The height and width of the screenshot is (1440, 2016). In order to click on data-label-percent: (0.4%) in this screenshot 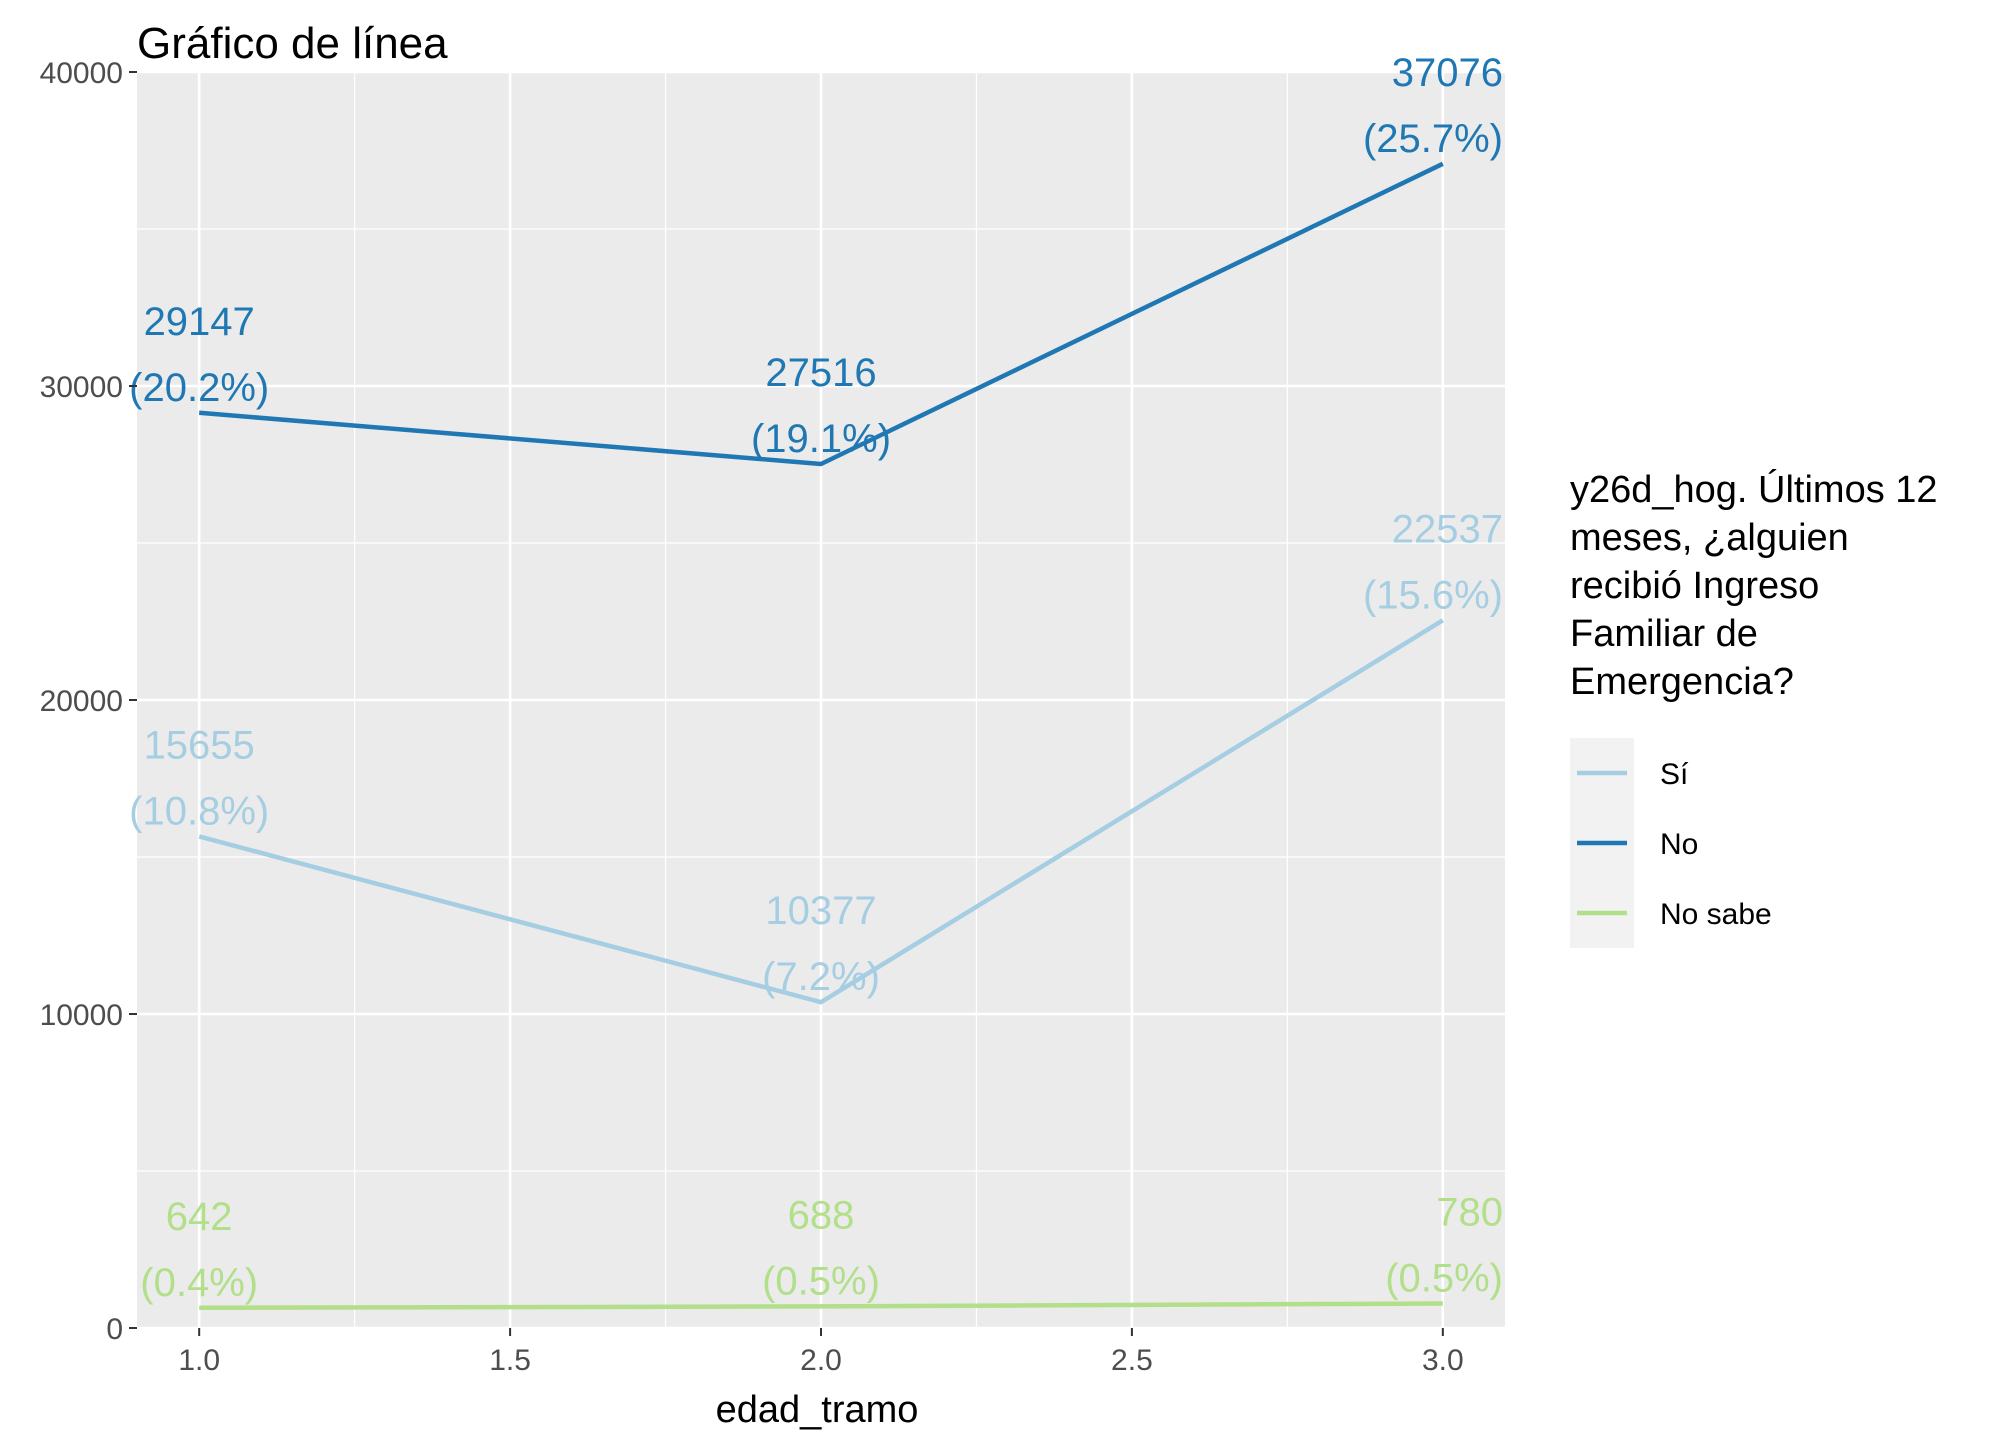, I will do `click(199, 1283)`.